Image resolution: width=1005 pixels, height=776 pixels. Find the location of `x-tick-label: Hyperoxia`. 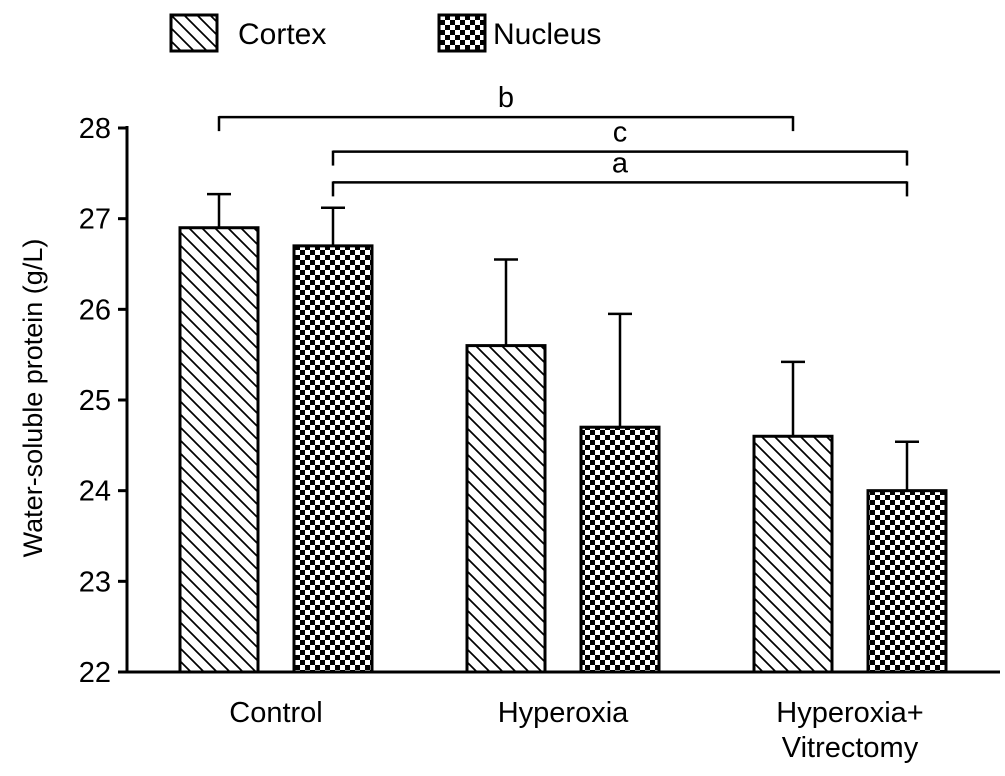

x-tick-label: Hyperoxia is located at coordinates (563, 713).